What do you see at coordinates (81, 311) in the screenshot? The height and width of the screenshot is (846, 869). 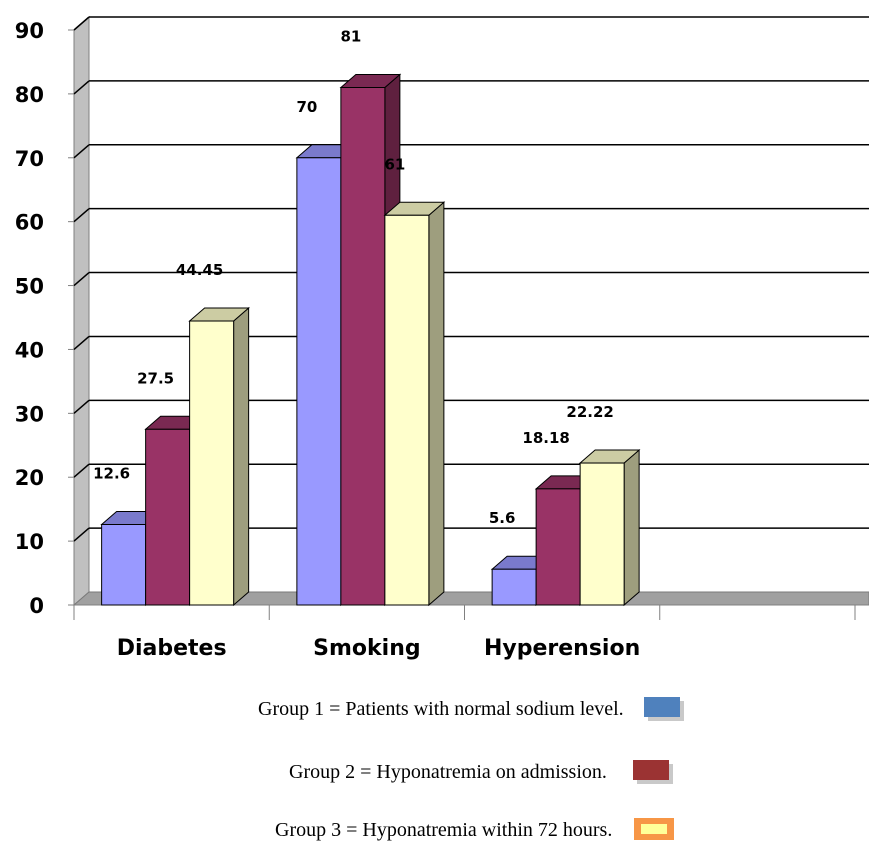 I see `chart-side-wall` at bounding box center [81, 311].